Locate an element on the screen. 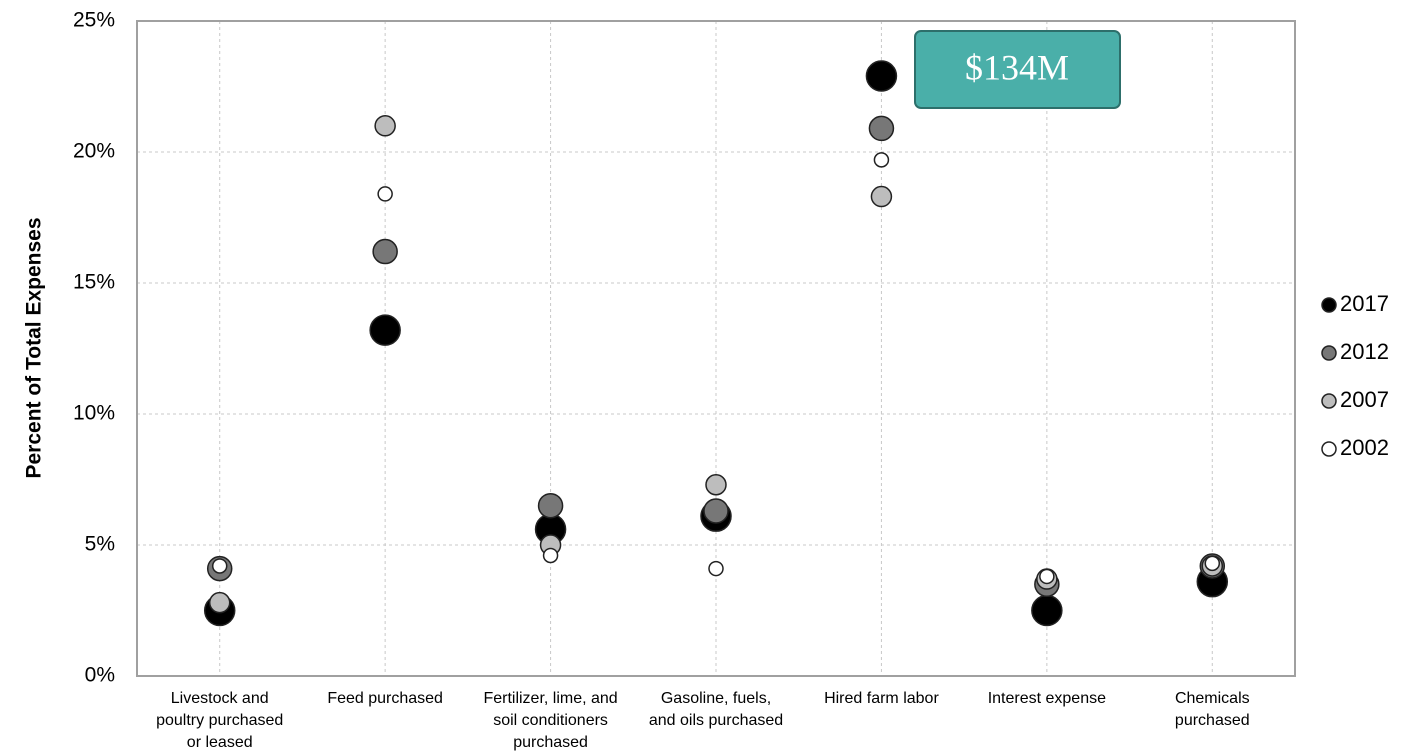  y-tick-label: 0% is located at coordinates (100, 675).